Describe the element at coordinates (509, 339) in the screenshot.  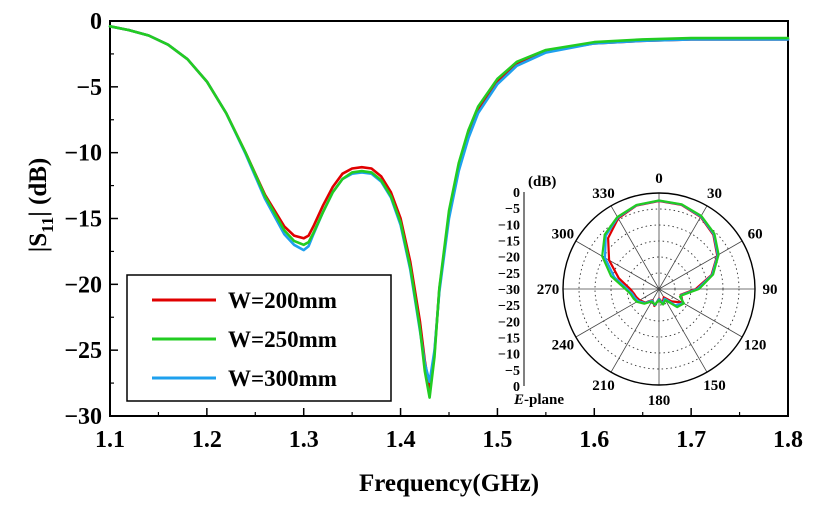
I see `polar-ring-label-lower: −15` at that location.